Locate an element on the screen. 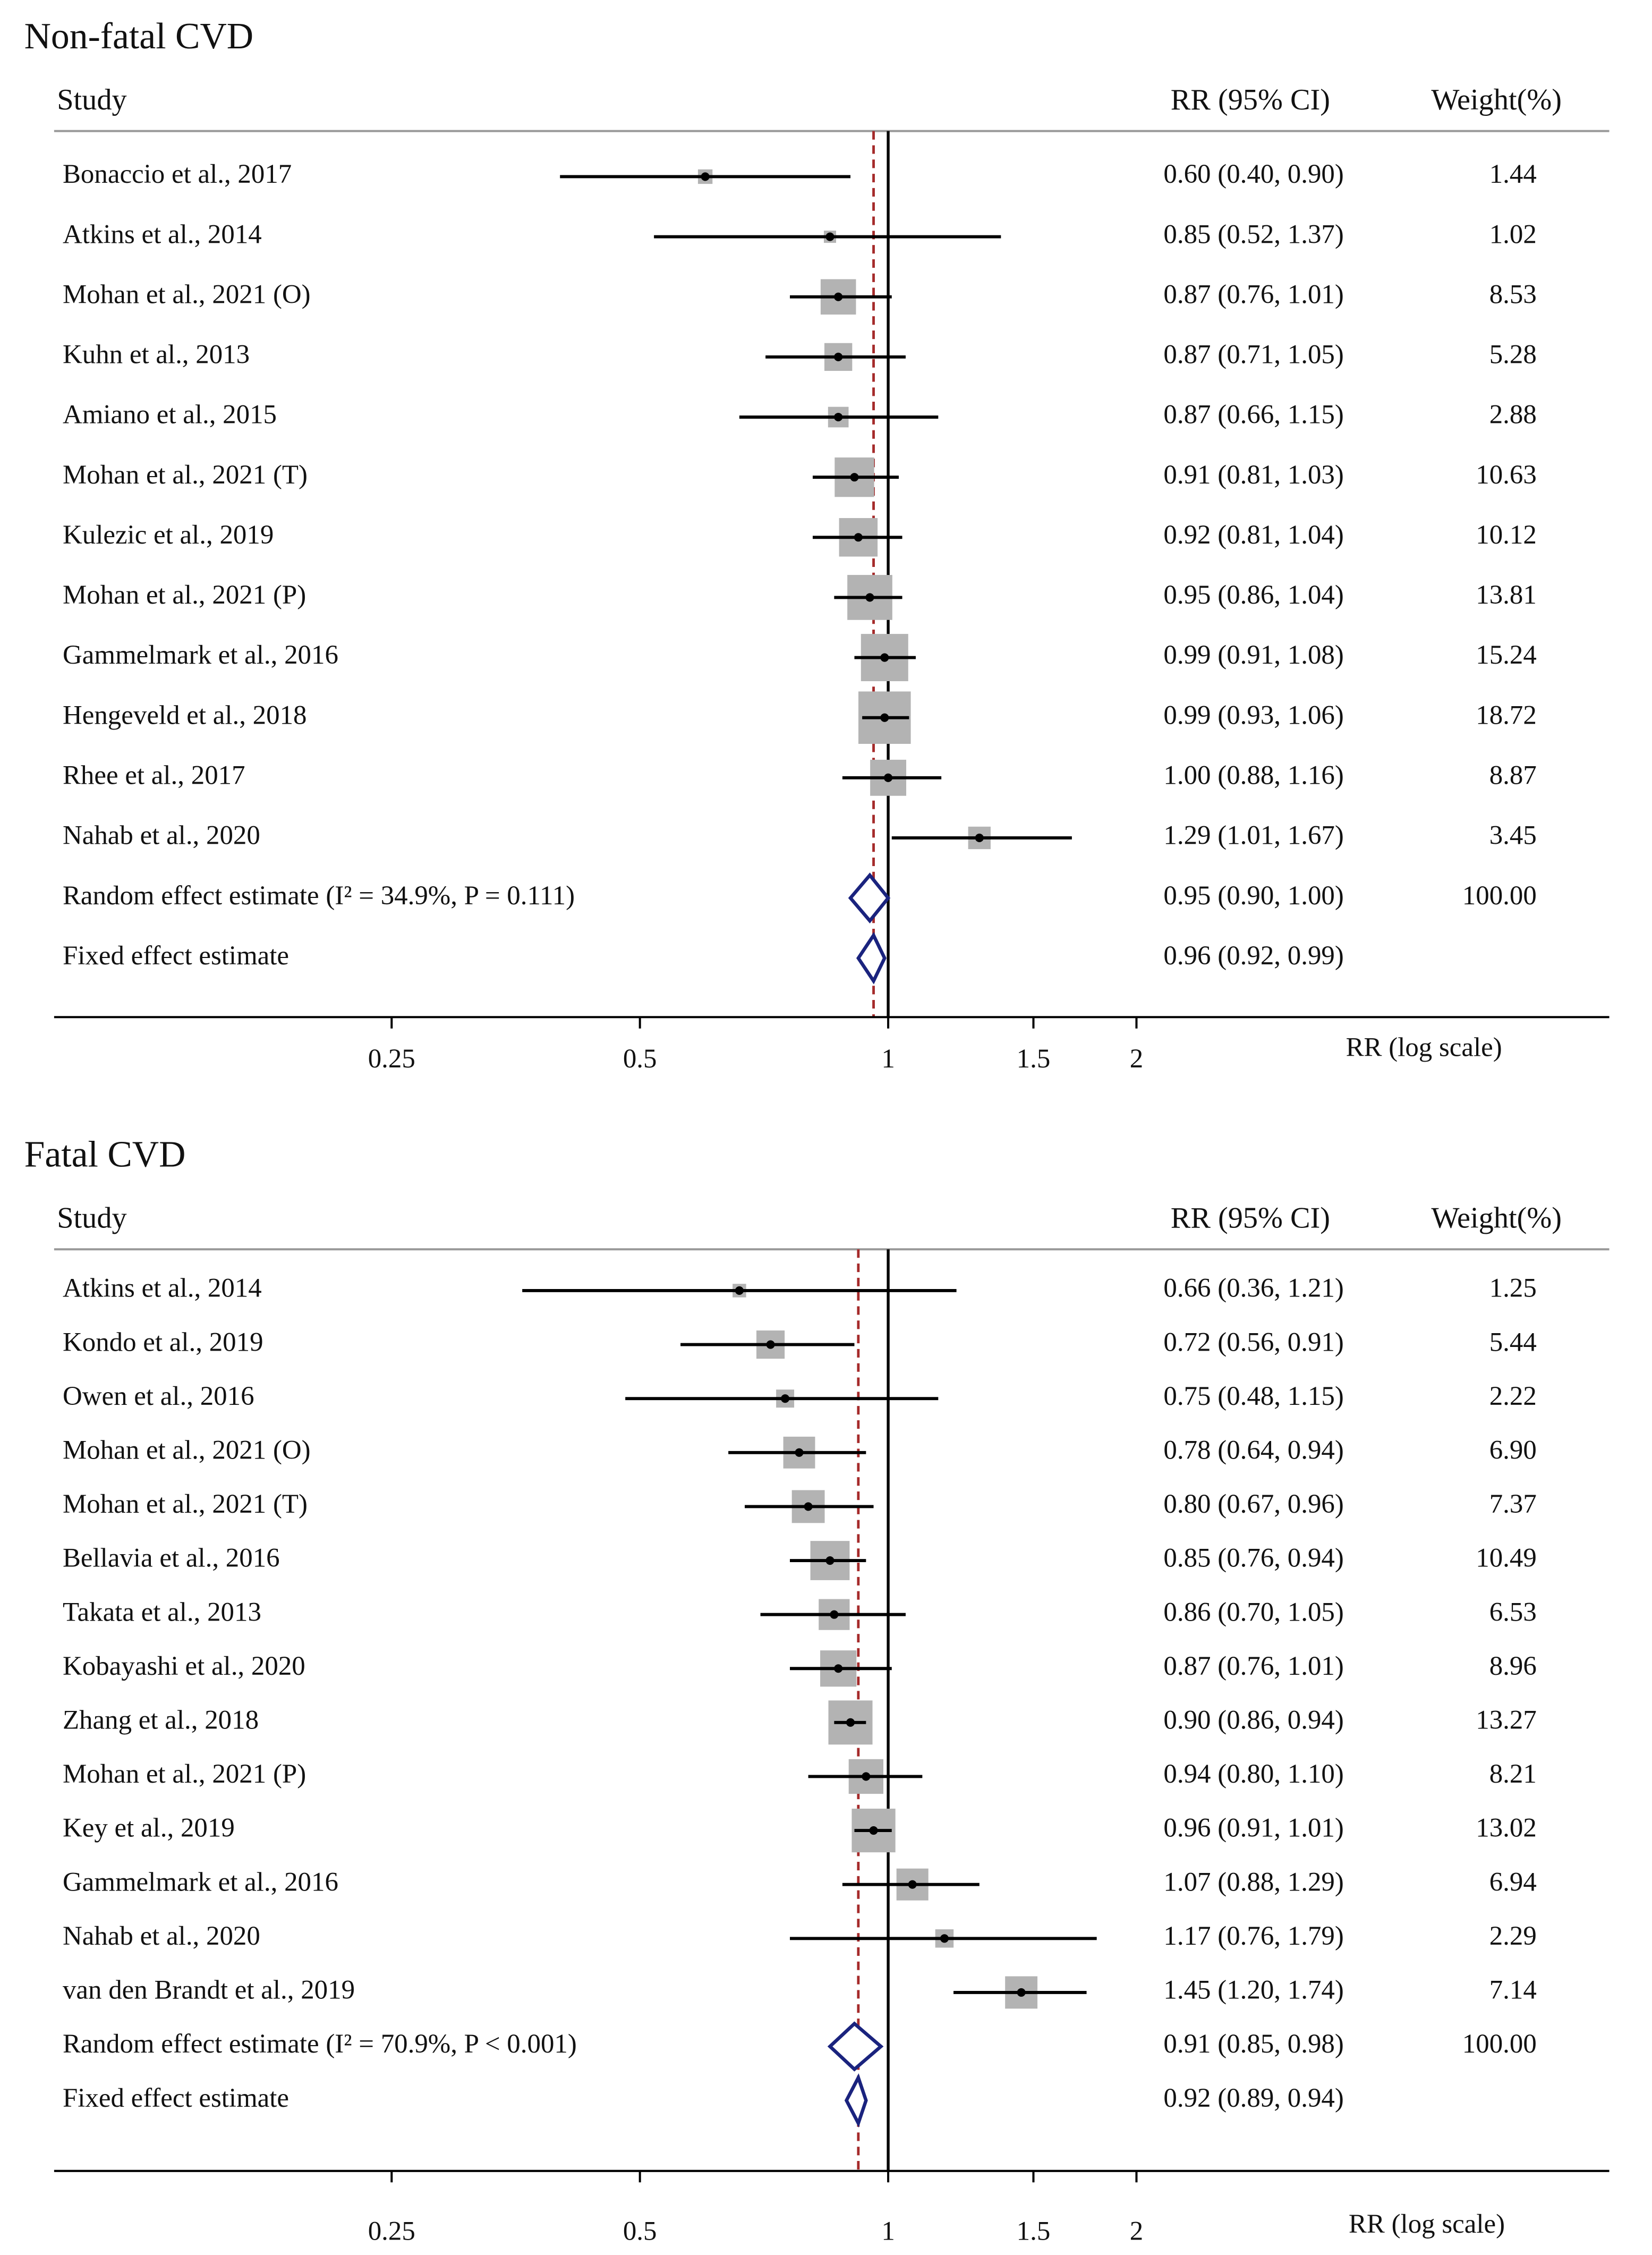  weight-label: 6.94 is located at coordinates (1513, 1882).